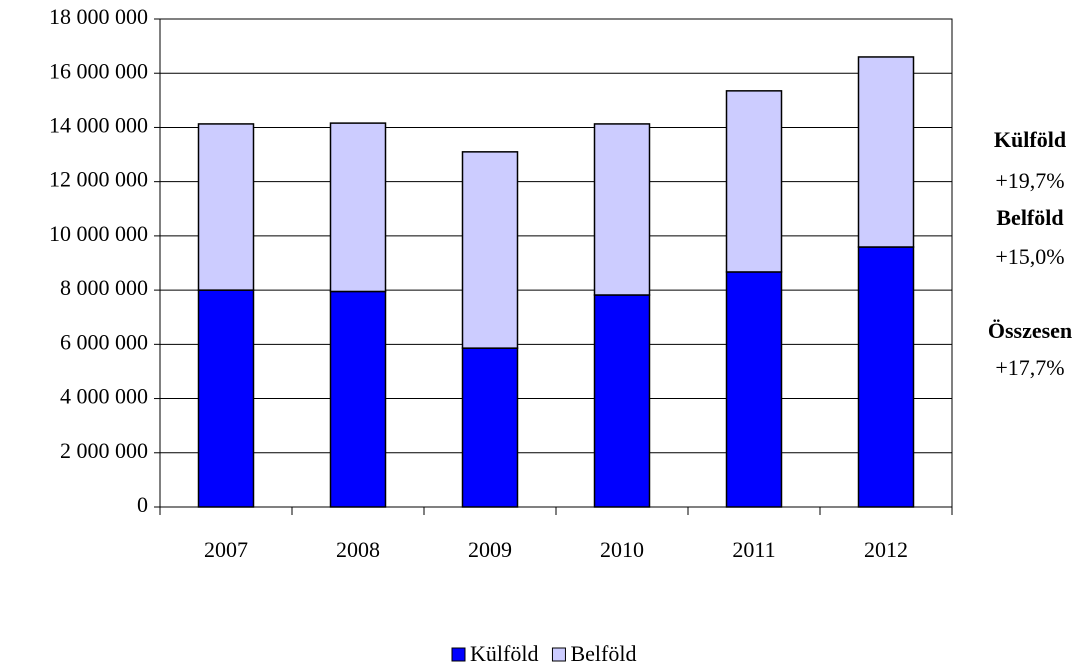 The height and width of the screenshot is (667, 1092). Describe the element at coordinates (1030, 330) in the screenshot. I see `annotation-label: Összesen` at that location.